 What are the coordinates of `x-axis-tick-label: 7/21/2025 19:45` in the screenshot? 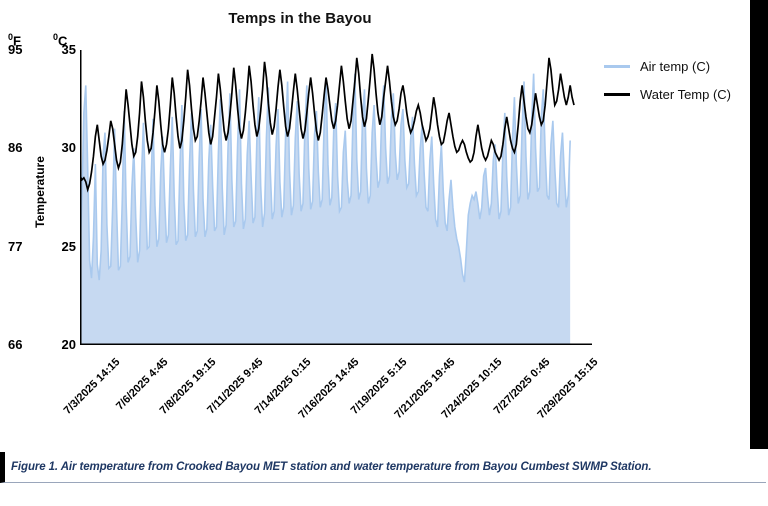 It's located at (424, 389).